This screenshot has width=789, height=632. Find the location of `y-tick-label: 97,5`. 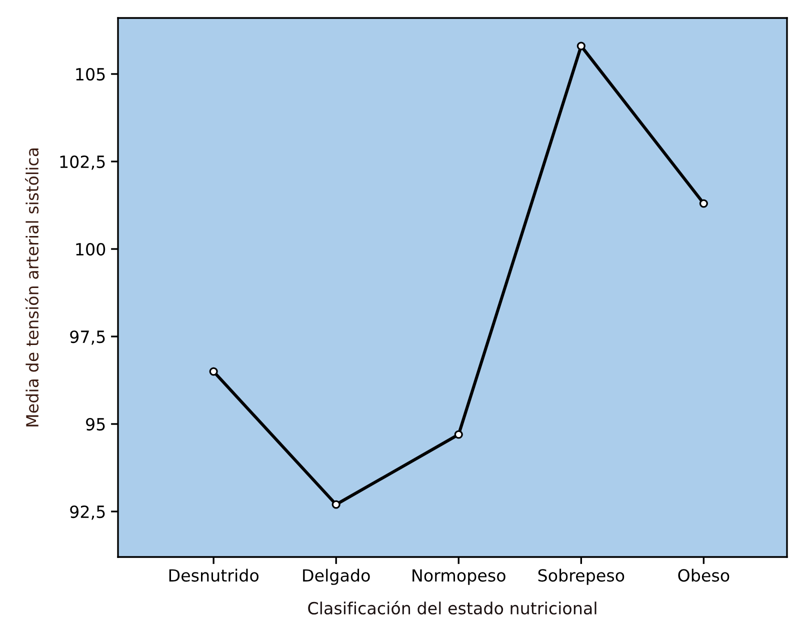

y-tick-label: 97,5 is located at coordinates (87, 337).